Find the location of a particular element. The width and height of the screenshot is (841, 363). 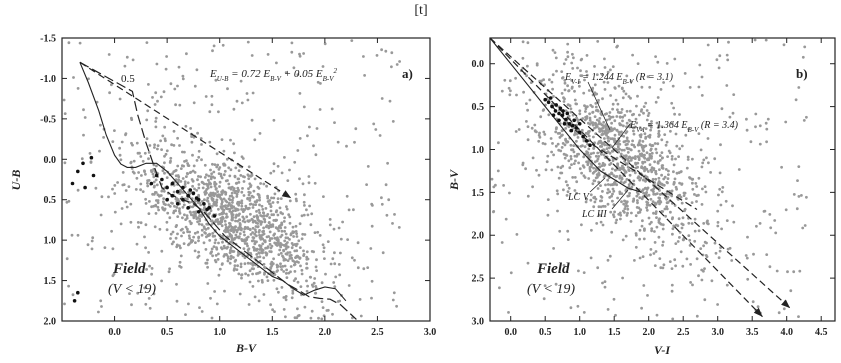

y-tick-label: 1.0 is located at coordinates (478, 150).